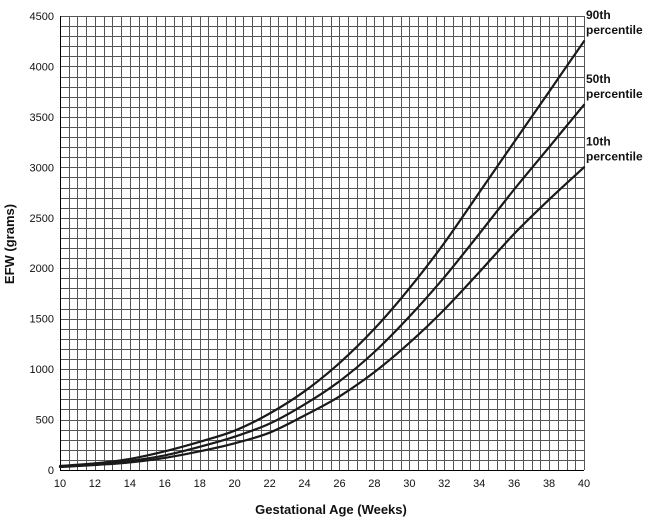 The width and height of the screenshot is (655, 527). I want to click on y-tick-label: 0, so click(51, 471).